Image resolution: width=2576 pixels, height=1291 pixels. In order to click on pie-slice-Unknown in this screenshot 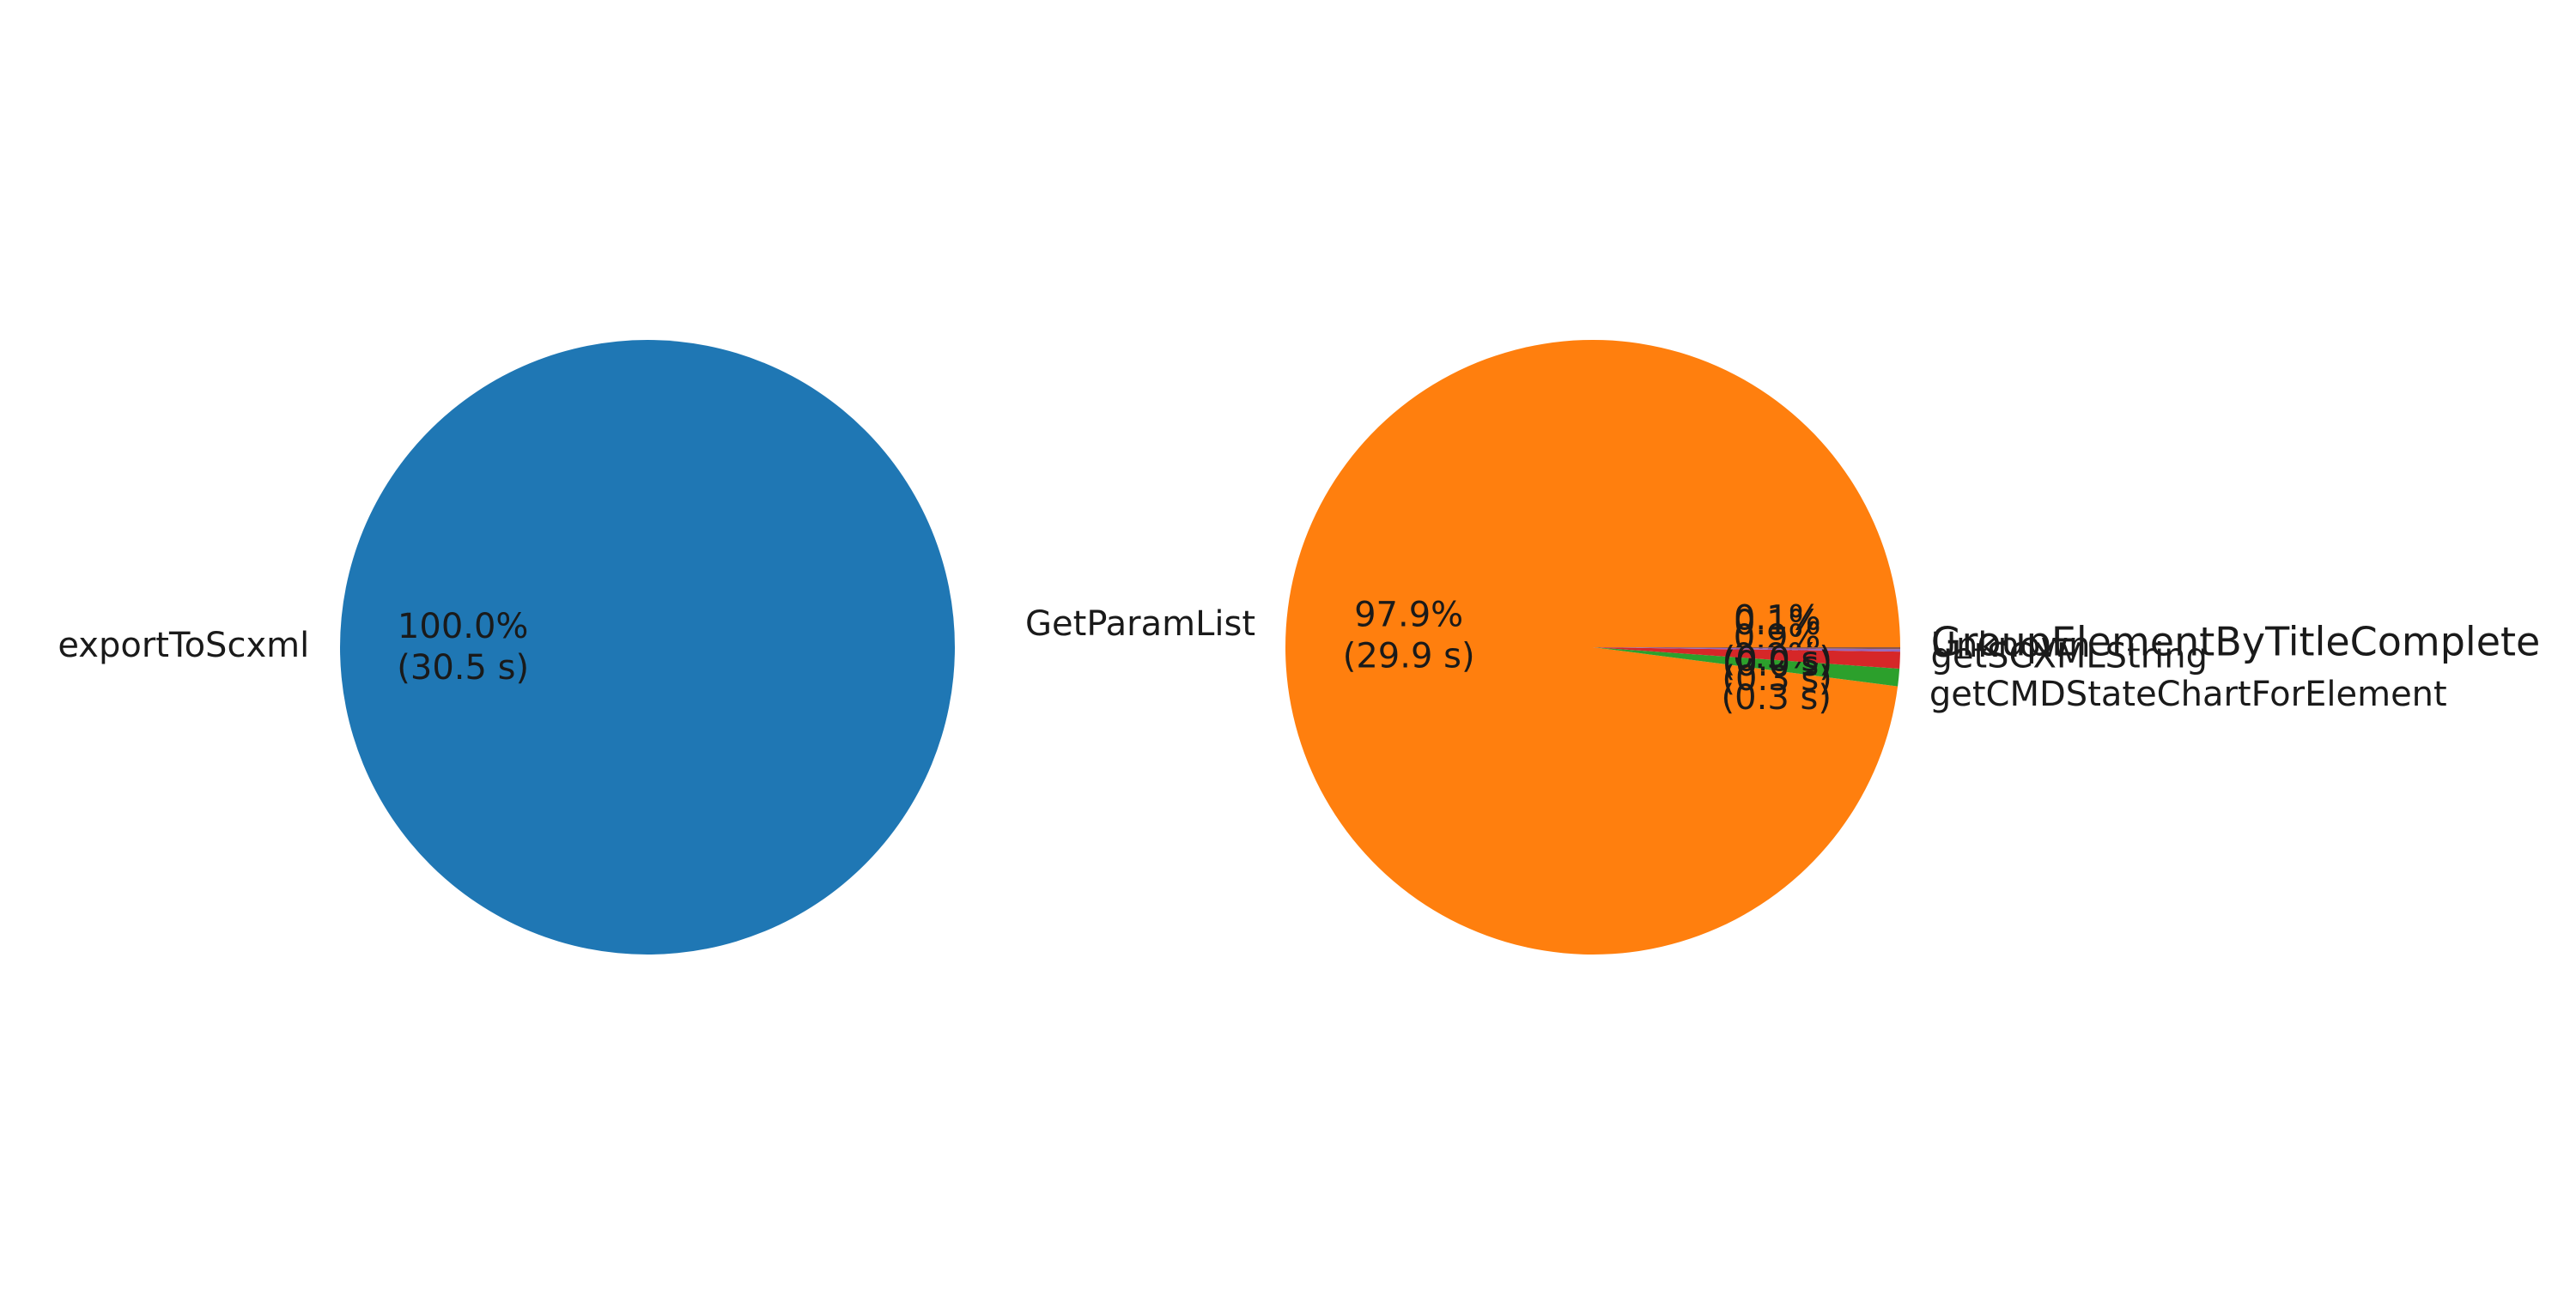, I will do `click(1747, 649)`.